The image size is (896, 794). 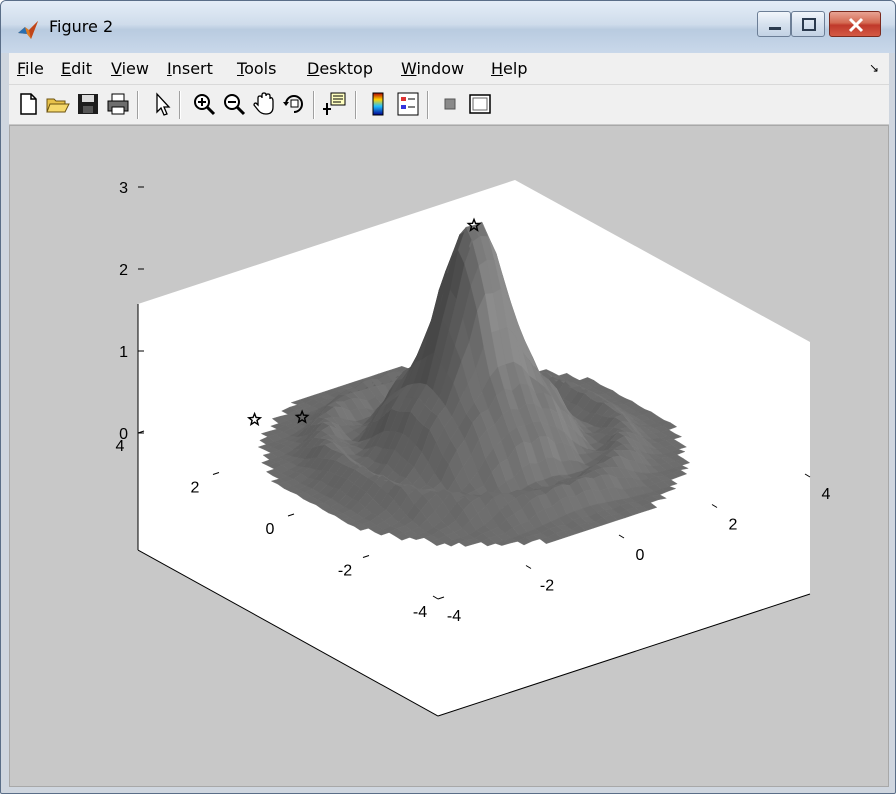 I want to click on menu-help: Help, so click(x=509, y=68).